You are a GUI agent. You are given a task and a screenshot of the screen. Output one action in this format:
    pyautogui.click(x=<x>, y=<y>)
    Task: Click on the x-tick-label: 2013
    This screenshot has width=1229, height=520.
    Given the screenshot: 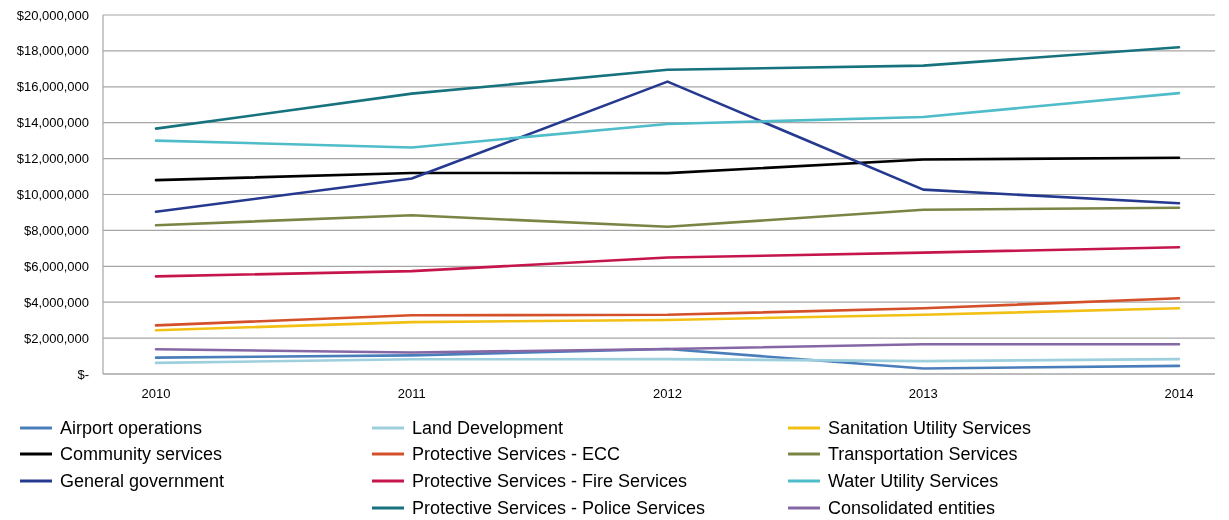 What is the action you would take?
    pyautogui.click(x=923, y=393)
    